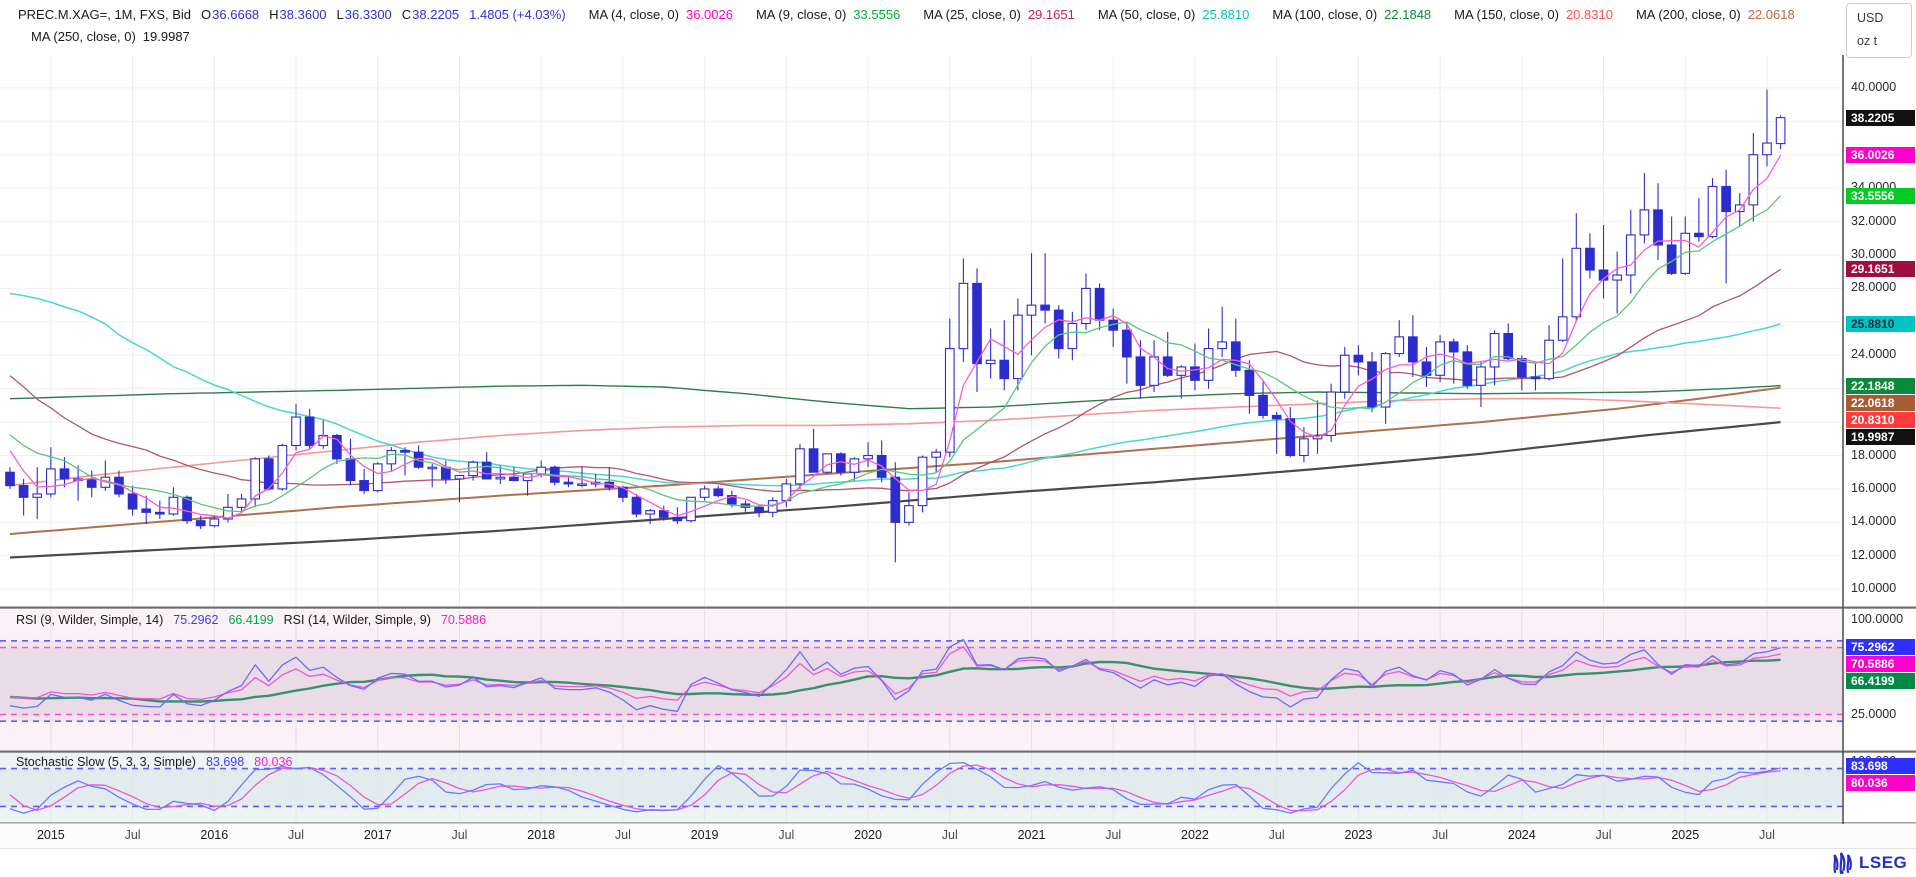  I want to click on legend-segment: MA (25, close, 0), so click(972, 14).